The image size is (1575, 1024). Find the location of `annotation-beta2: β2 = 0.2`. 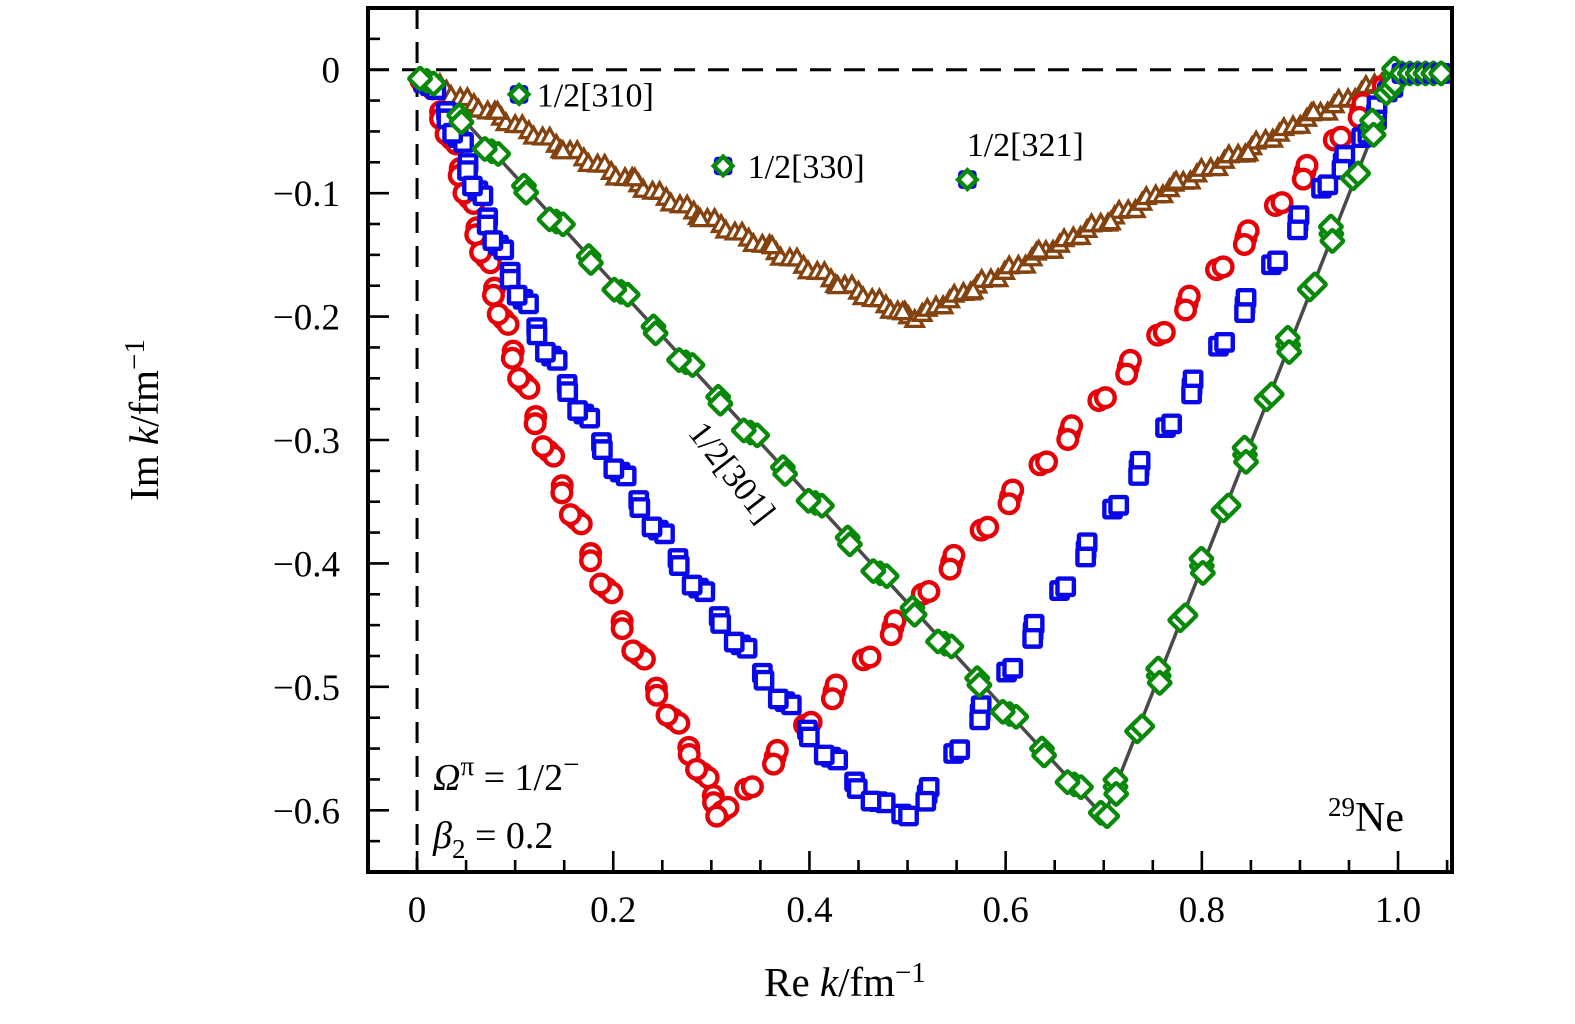

annotation-beta2: β2 = 0.2 is located at coordinates (492, 839).